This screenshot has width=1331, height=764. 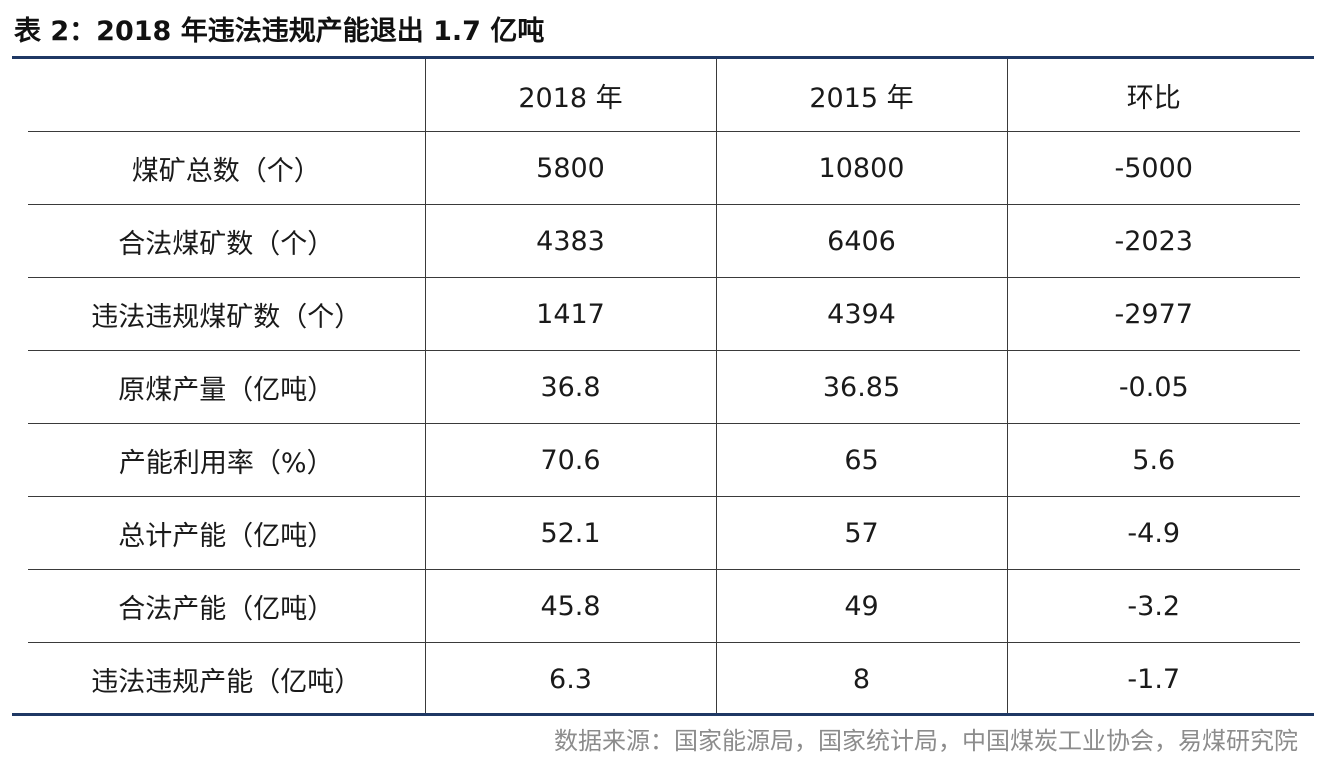 I want to click on table-row: 煤矿总数（个） 5800 10800 -5000, so click(x=664, y=168).